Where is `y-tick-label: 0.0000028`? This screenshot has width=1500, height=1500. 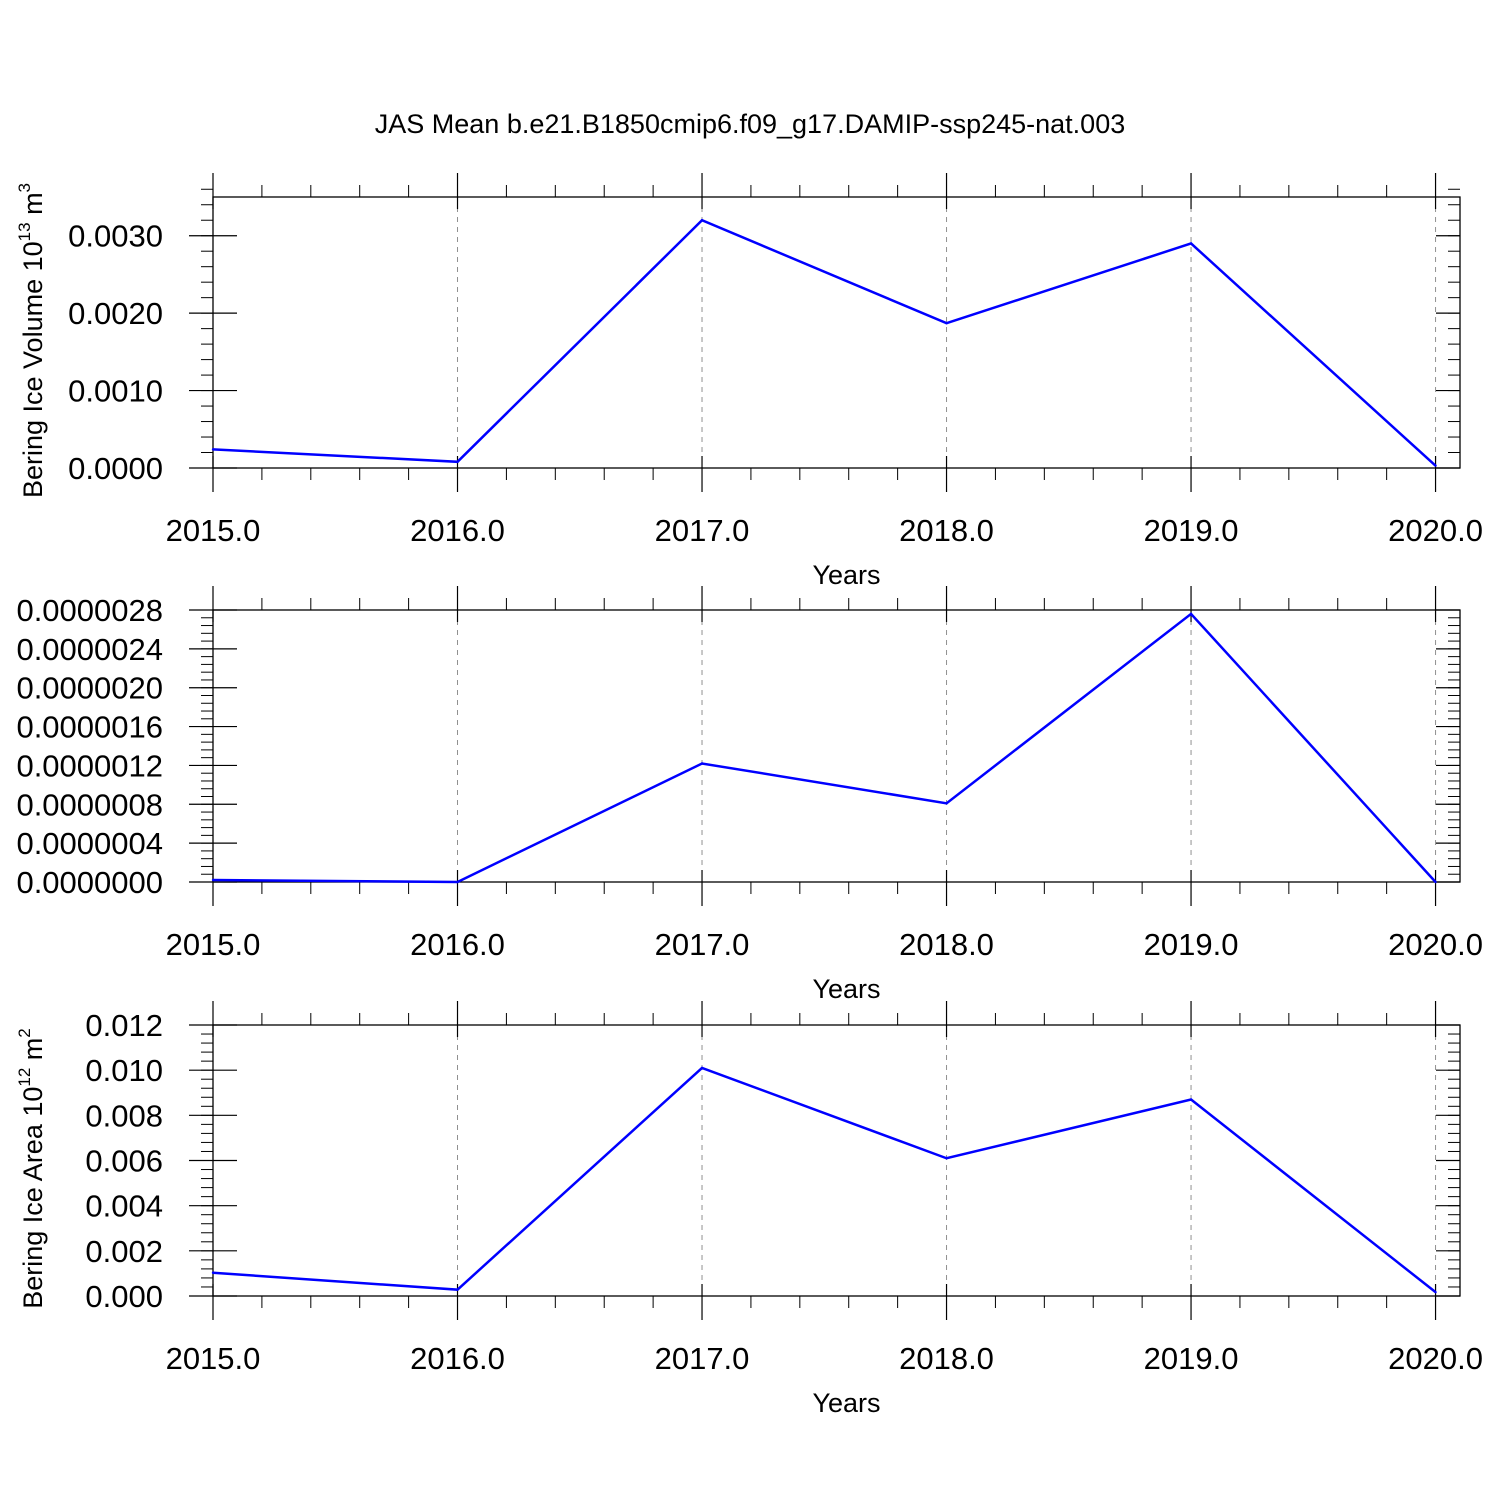 y-tick-label: 0.0000028 is located at coordinates (89, 610).